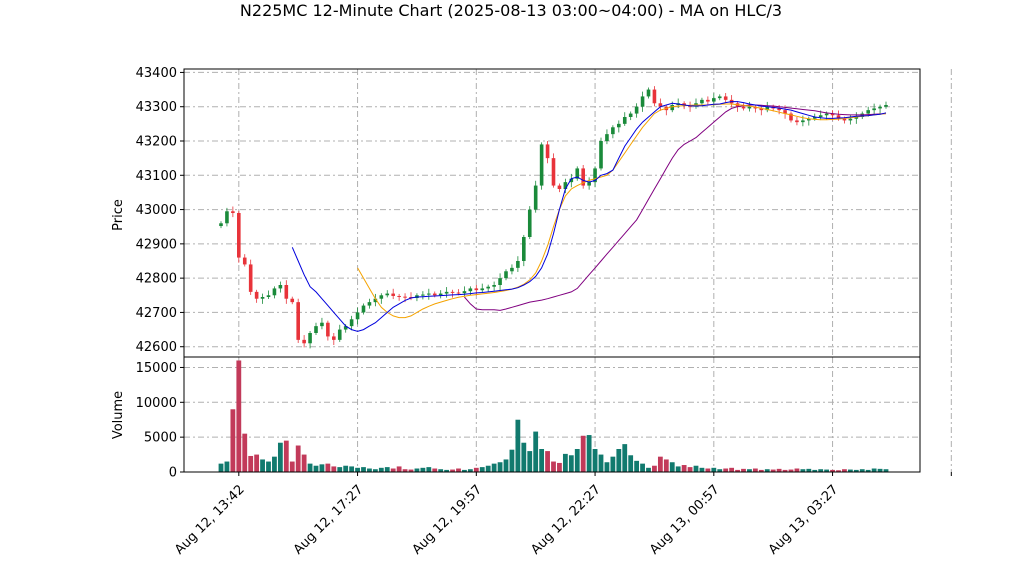 This screenshot has width=1022, height=579. I want to click on x-tick-label: Aug 13, 03:27, so click(804, 520).